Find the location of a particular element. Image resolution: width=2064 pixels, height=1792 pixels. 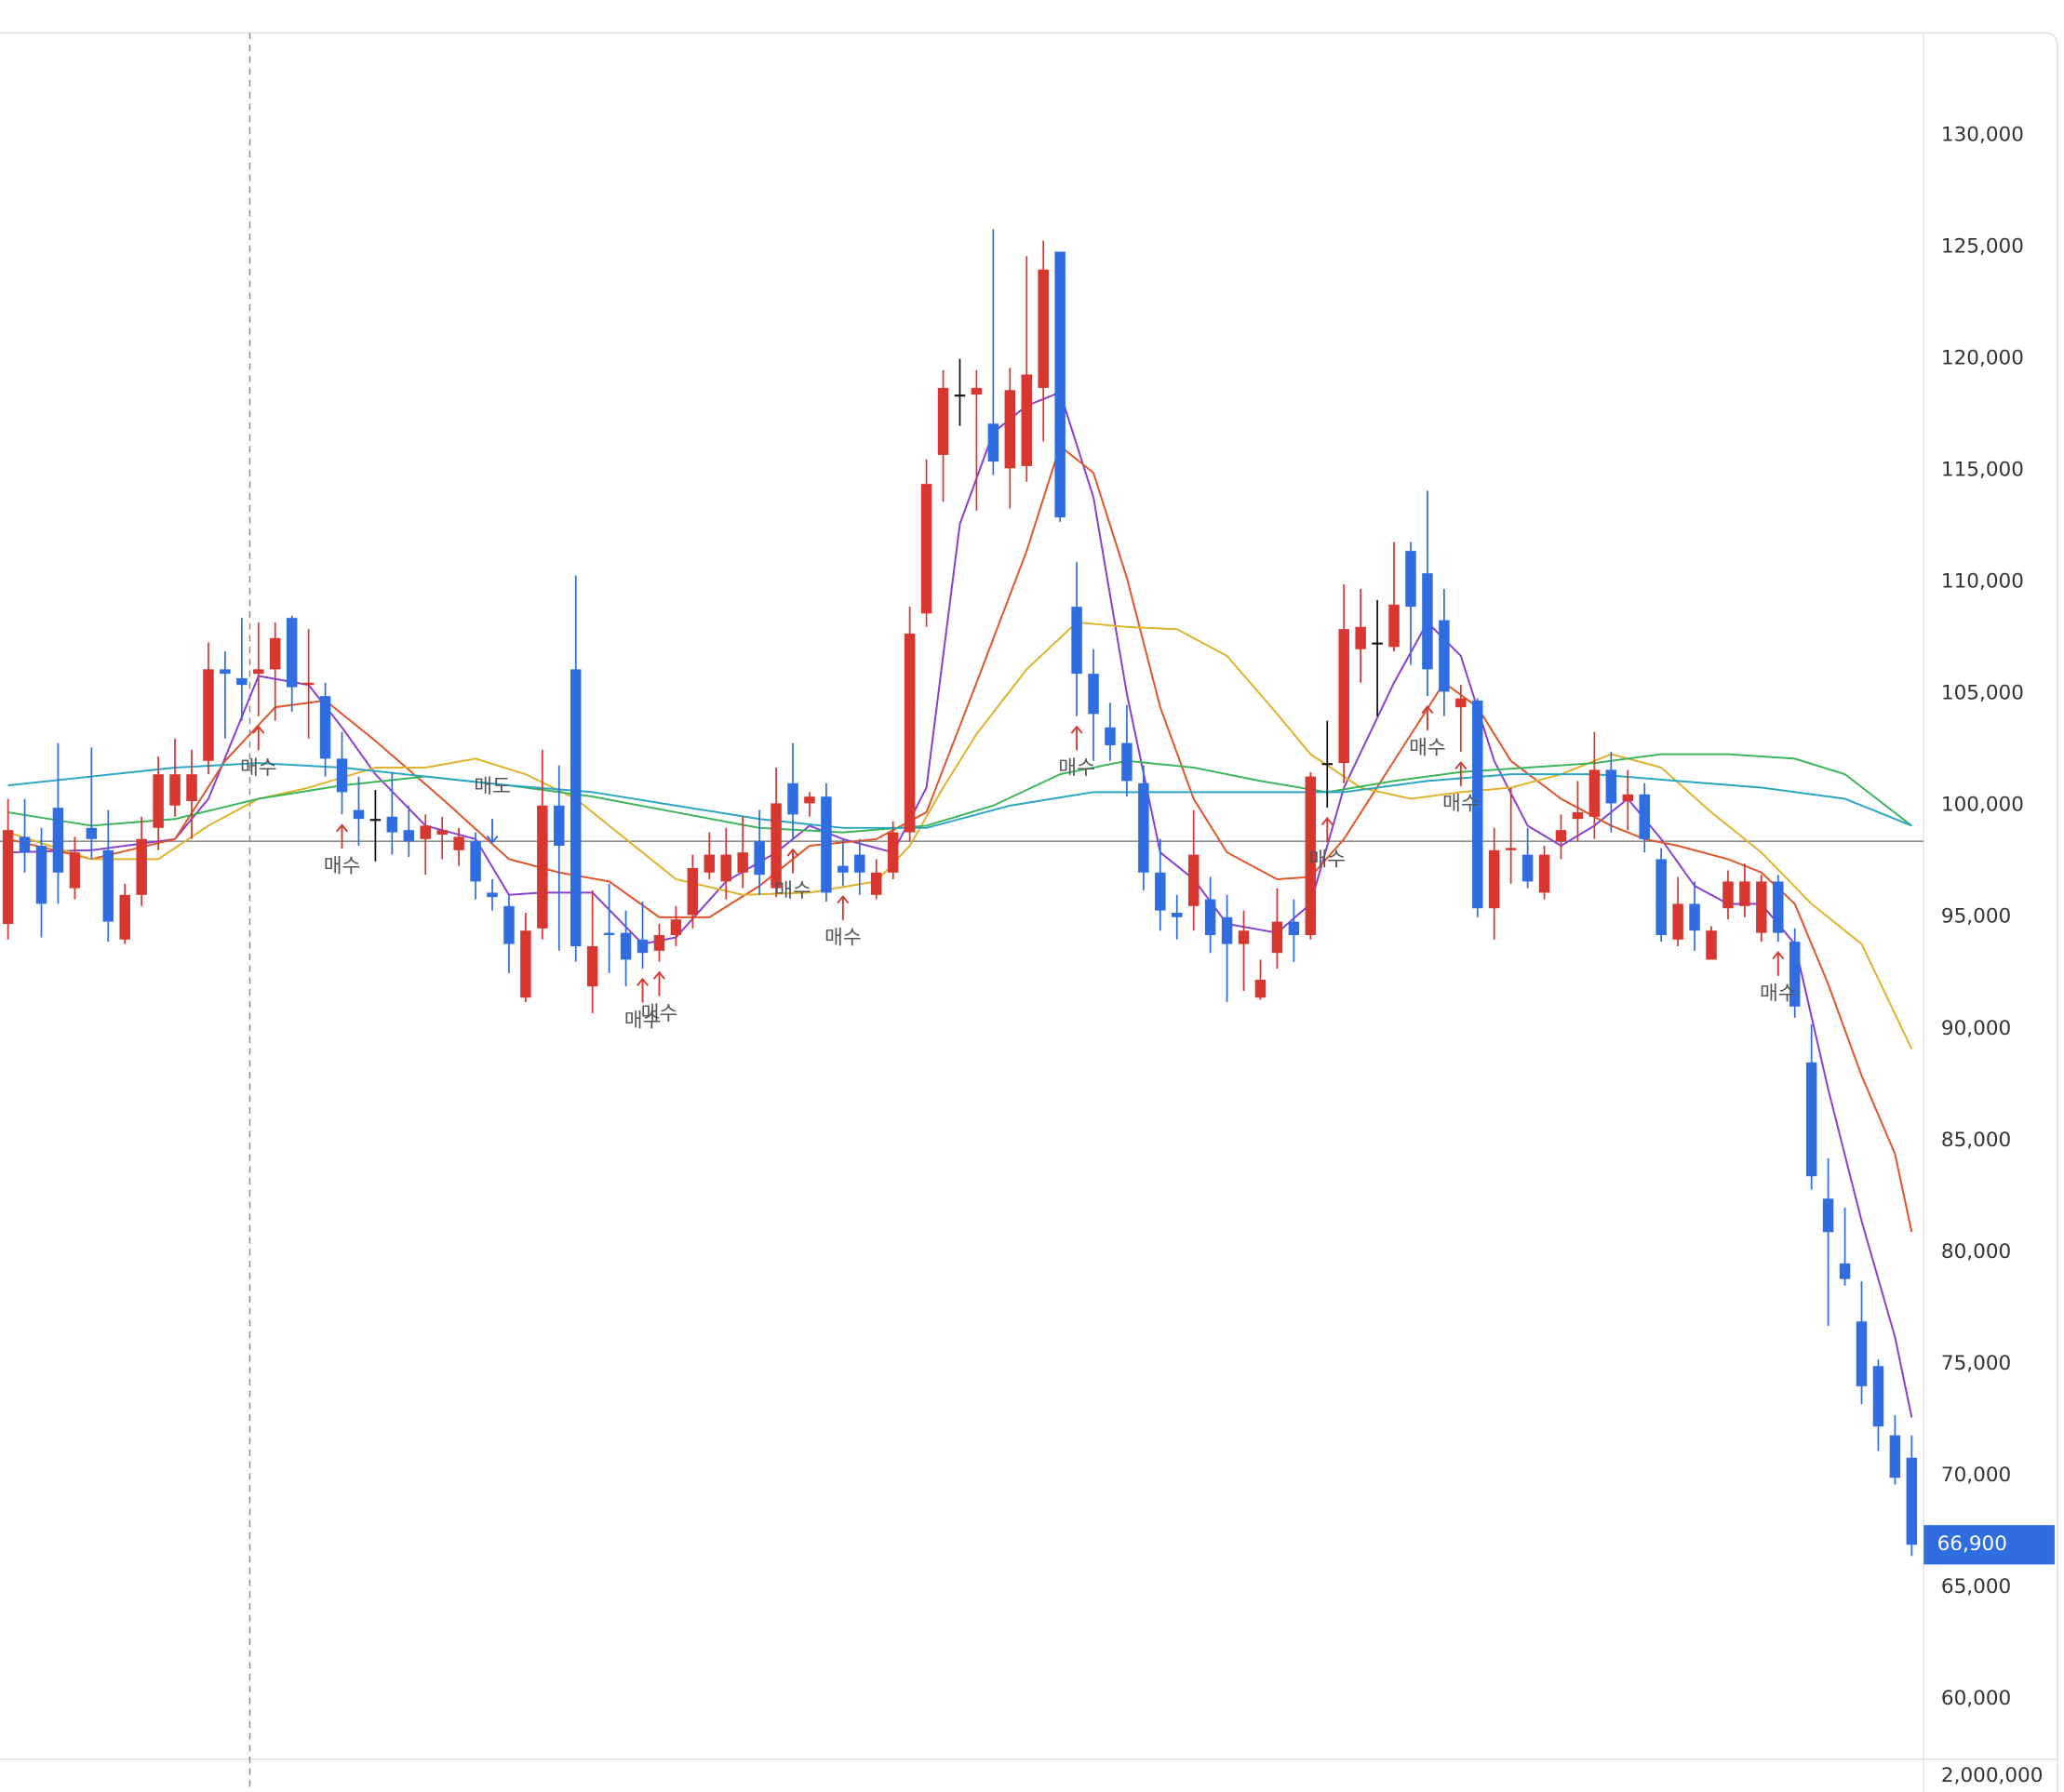

y-tick-label: 100,000 is located at coordinates (1982, 806).